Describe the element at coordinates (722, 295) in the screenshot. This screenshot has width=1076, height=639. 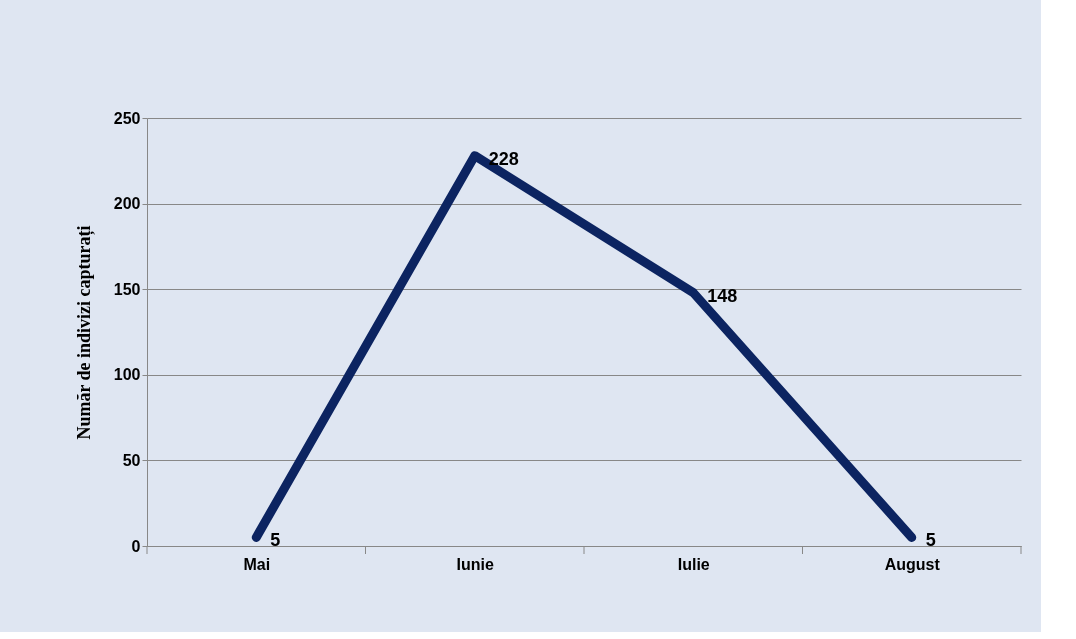
I see `data-label: 148` at that location.